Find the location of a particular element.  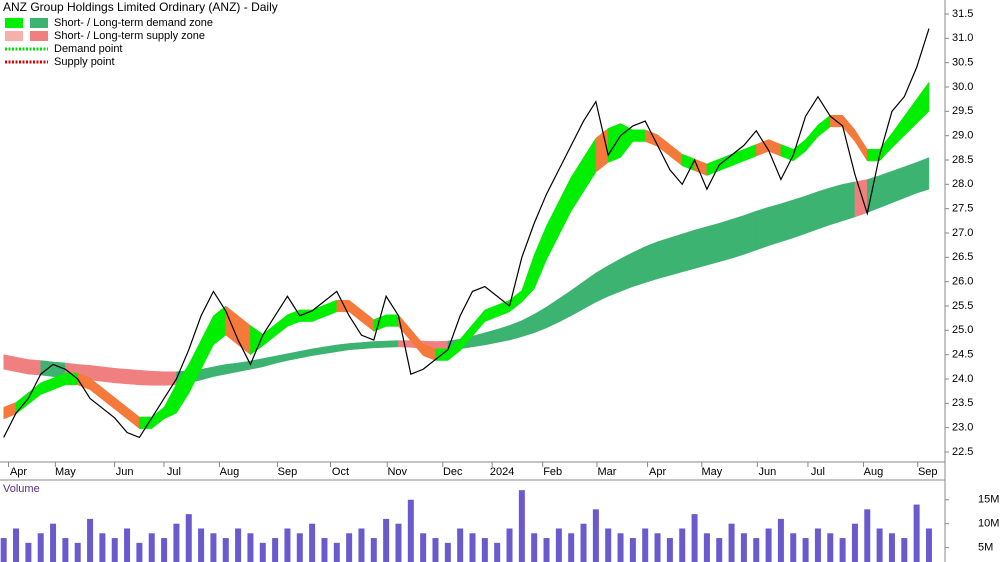

y-tick-label: 29.0 is located at coordinates (962, 136).